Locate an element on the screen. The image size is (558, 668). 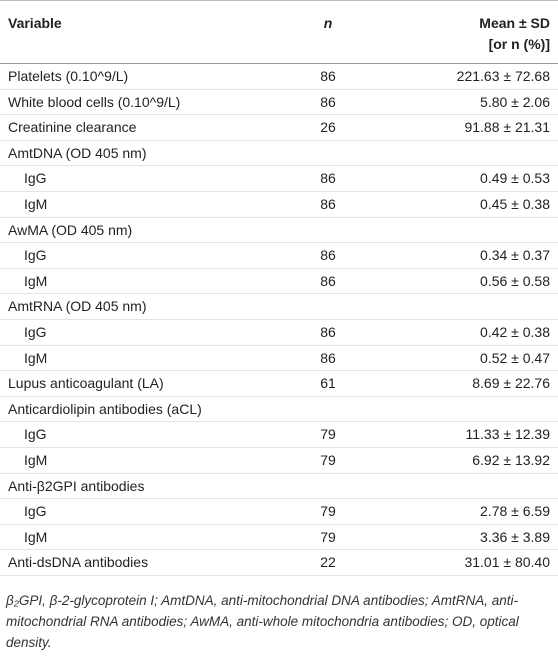
value-cell: 0.49 ± 0.53 is located at coordinates (515, 178).